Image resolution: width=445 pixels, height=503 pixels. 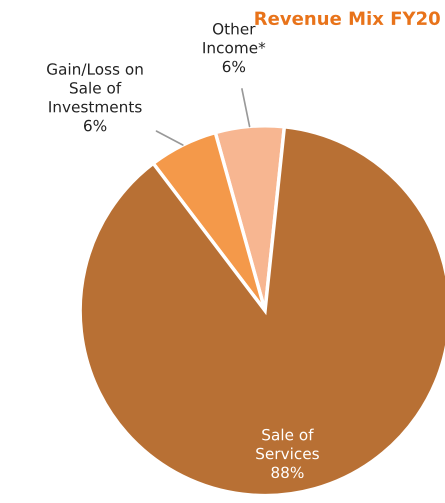 I want to click on slice-label: Gain/Loss on Sale of Investments, so click(x=95, y=87).